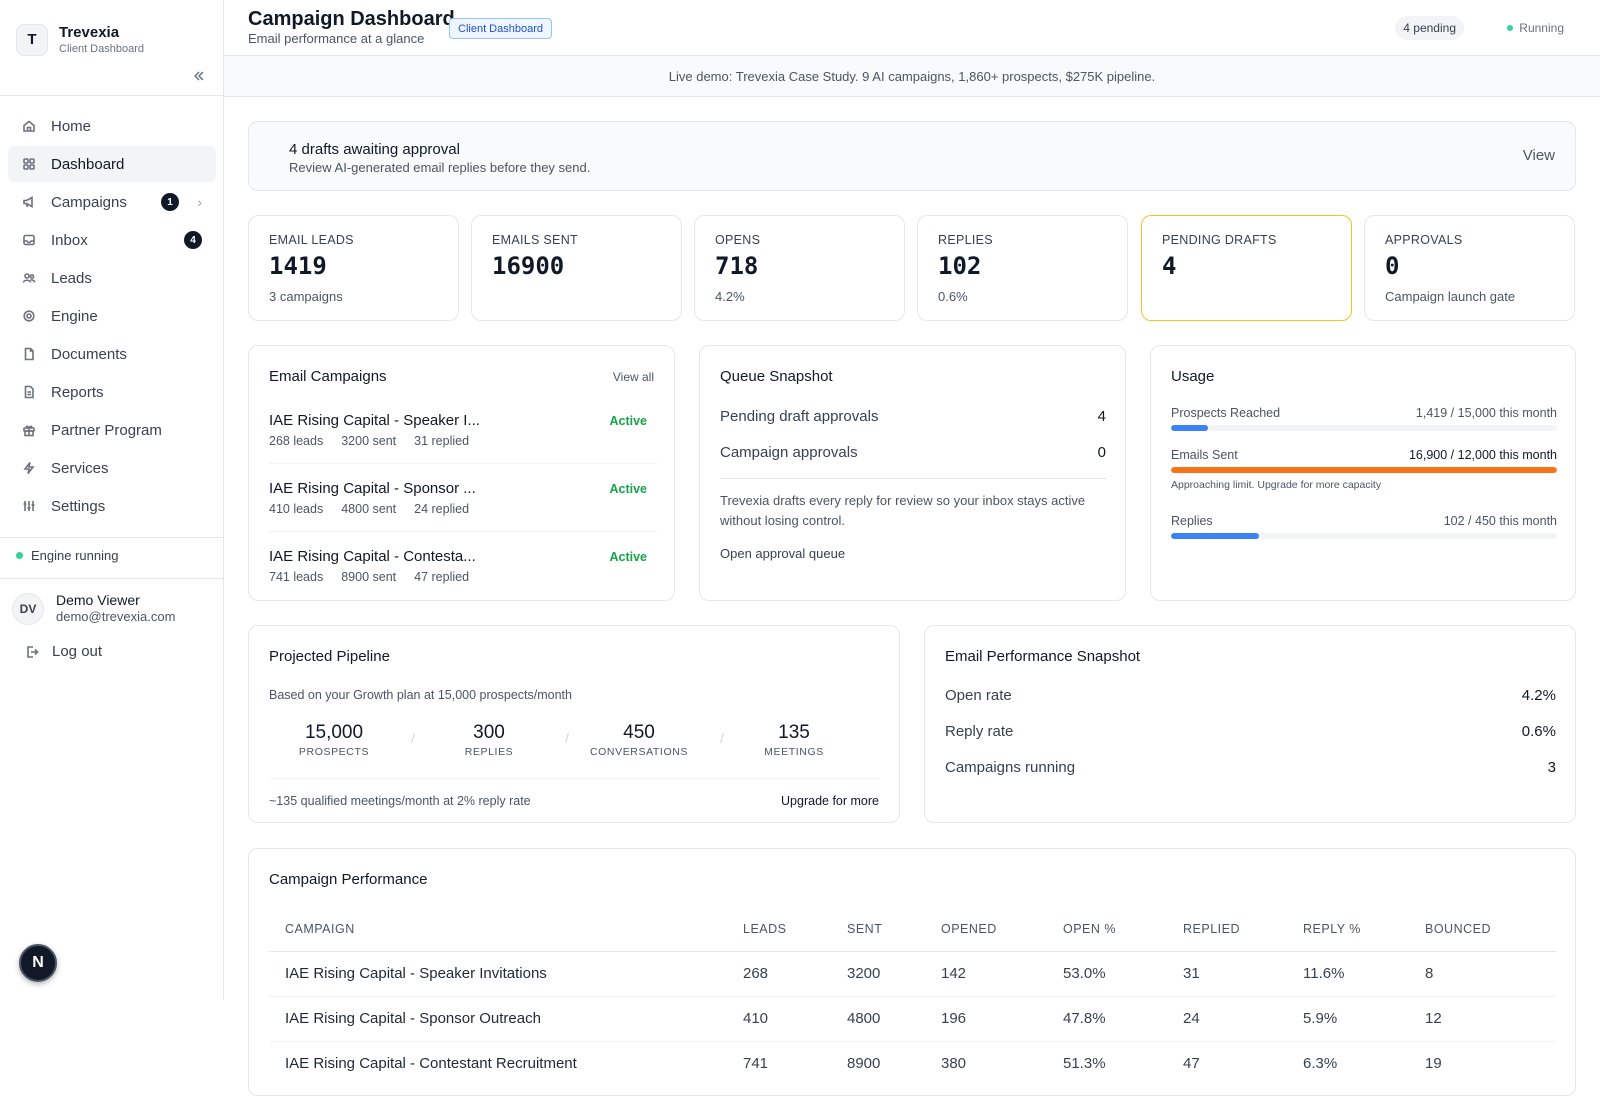 This screenshot has width=1600, height=1120. What do you see at coordinates (112, 240) in the screenshot?
I see `sidebar-item-inbox: Inbox 4` at bounding box center [112, 240].